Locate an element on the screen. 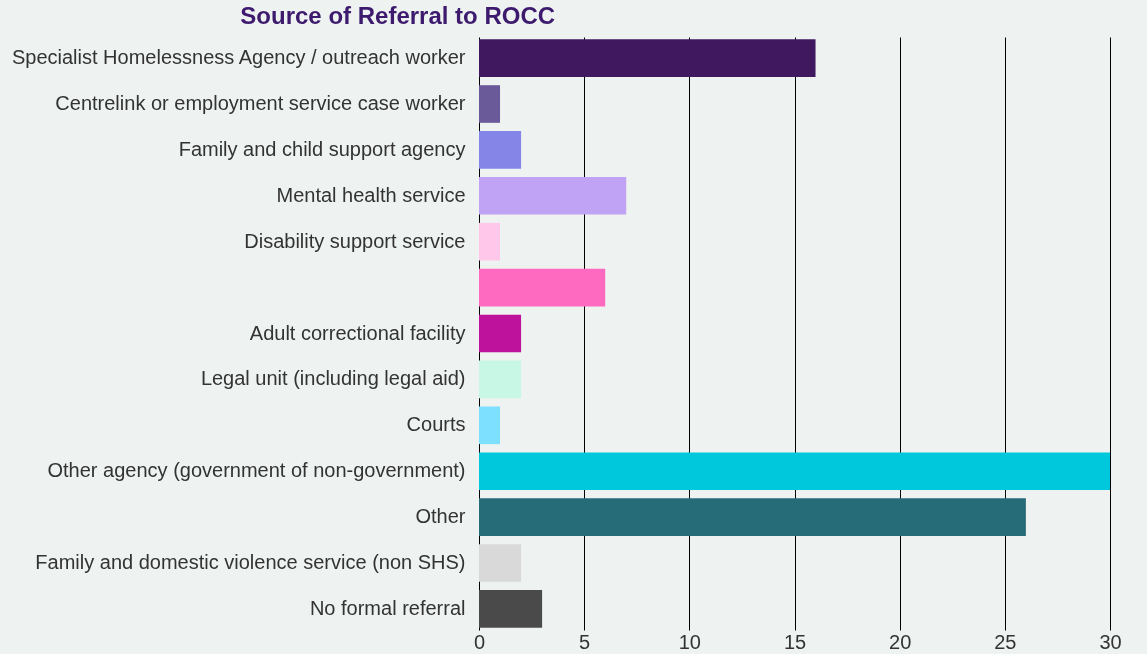  x-tick-label: 30 is located at coordinates (1110, 641).